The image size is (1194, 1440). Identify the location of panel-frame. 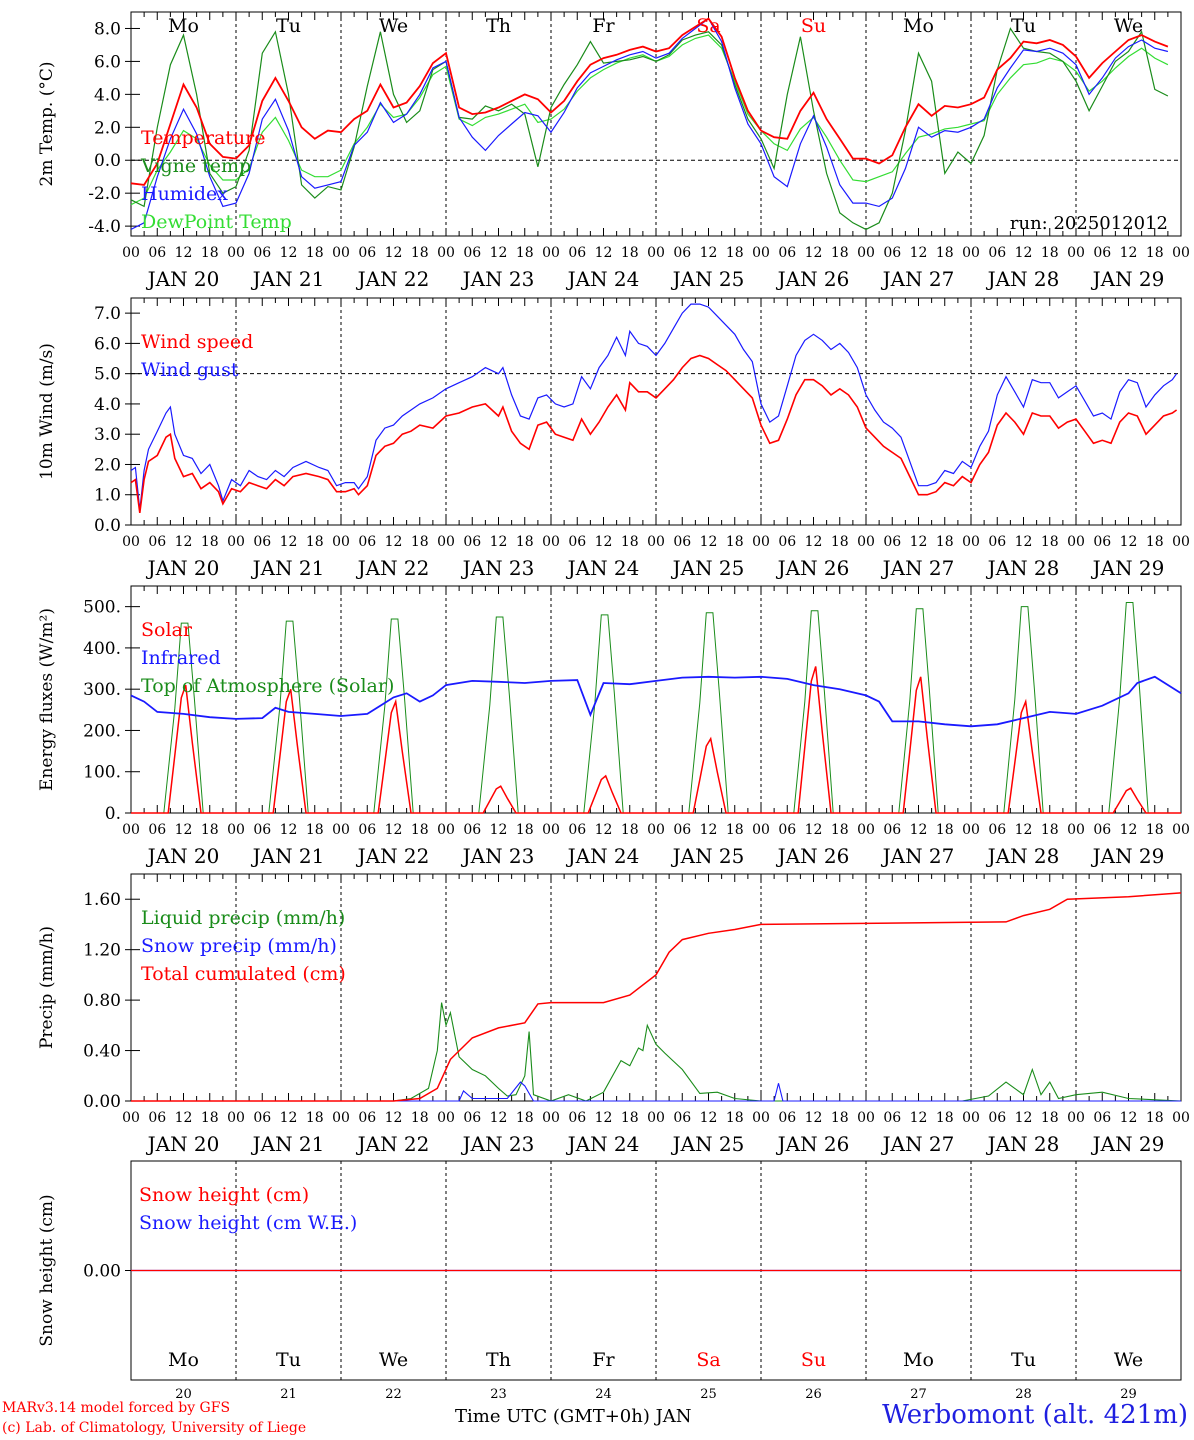
(656, 124).